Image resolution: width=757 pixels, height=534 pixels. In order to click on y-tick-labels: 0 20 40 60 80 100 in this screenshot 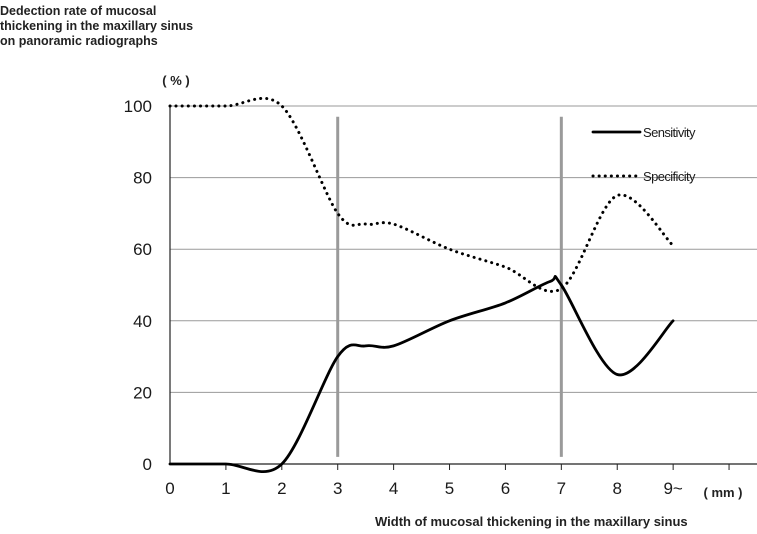, I will do `click(138, 285)`.